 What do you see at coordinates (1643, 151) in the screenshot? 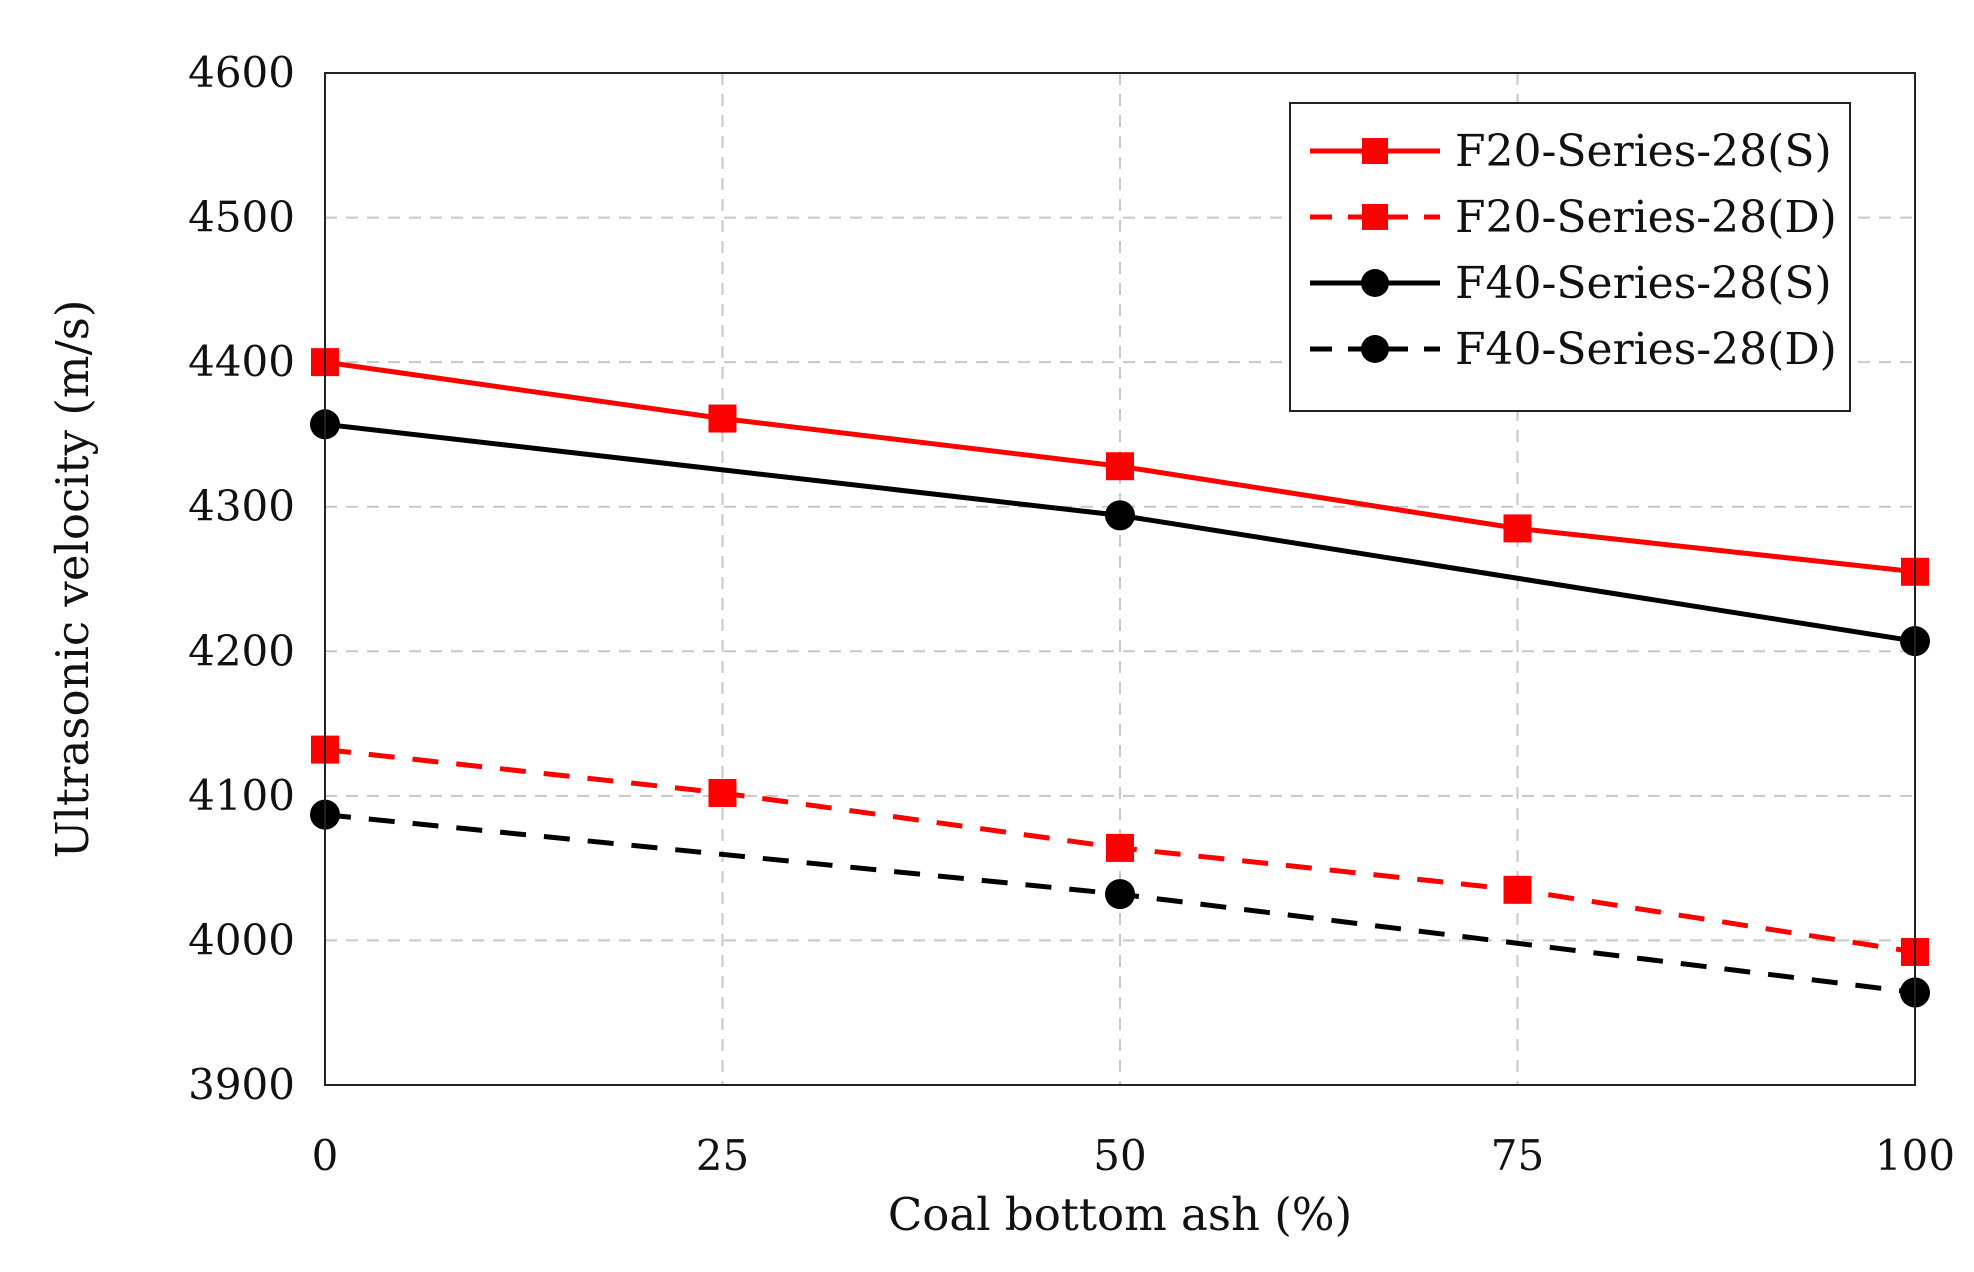
I see `legend-label: F20-Series-28(S)` at bounding box center [1643, 151].